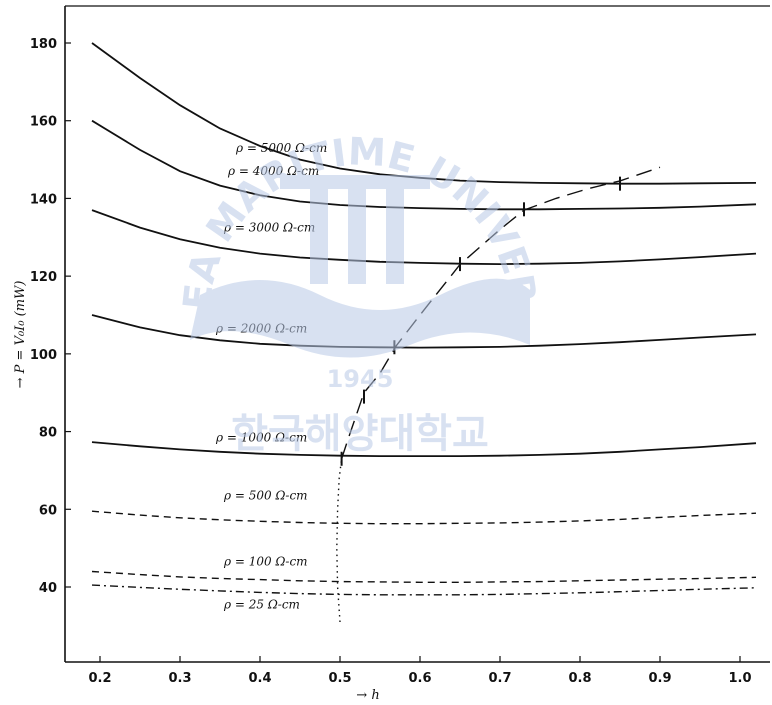 The height and width of the screenshot is (705, 772). I want to click on y-tick-label: 120, so click(43, 277).